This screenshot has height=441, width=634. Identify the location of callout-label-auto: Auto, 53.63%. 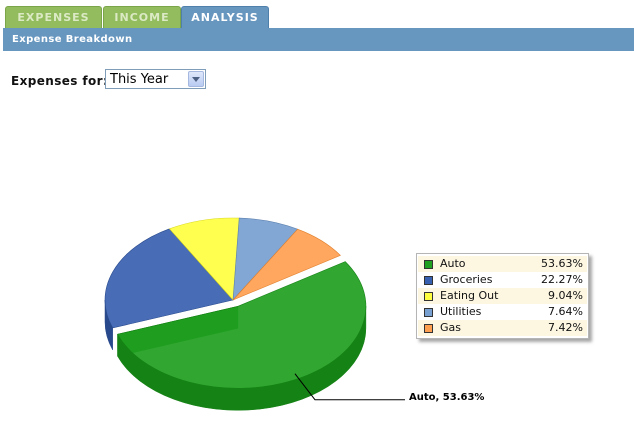
(447, 397).